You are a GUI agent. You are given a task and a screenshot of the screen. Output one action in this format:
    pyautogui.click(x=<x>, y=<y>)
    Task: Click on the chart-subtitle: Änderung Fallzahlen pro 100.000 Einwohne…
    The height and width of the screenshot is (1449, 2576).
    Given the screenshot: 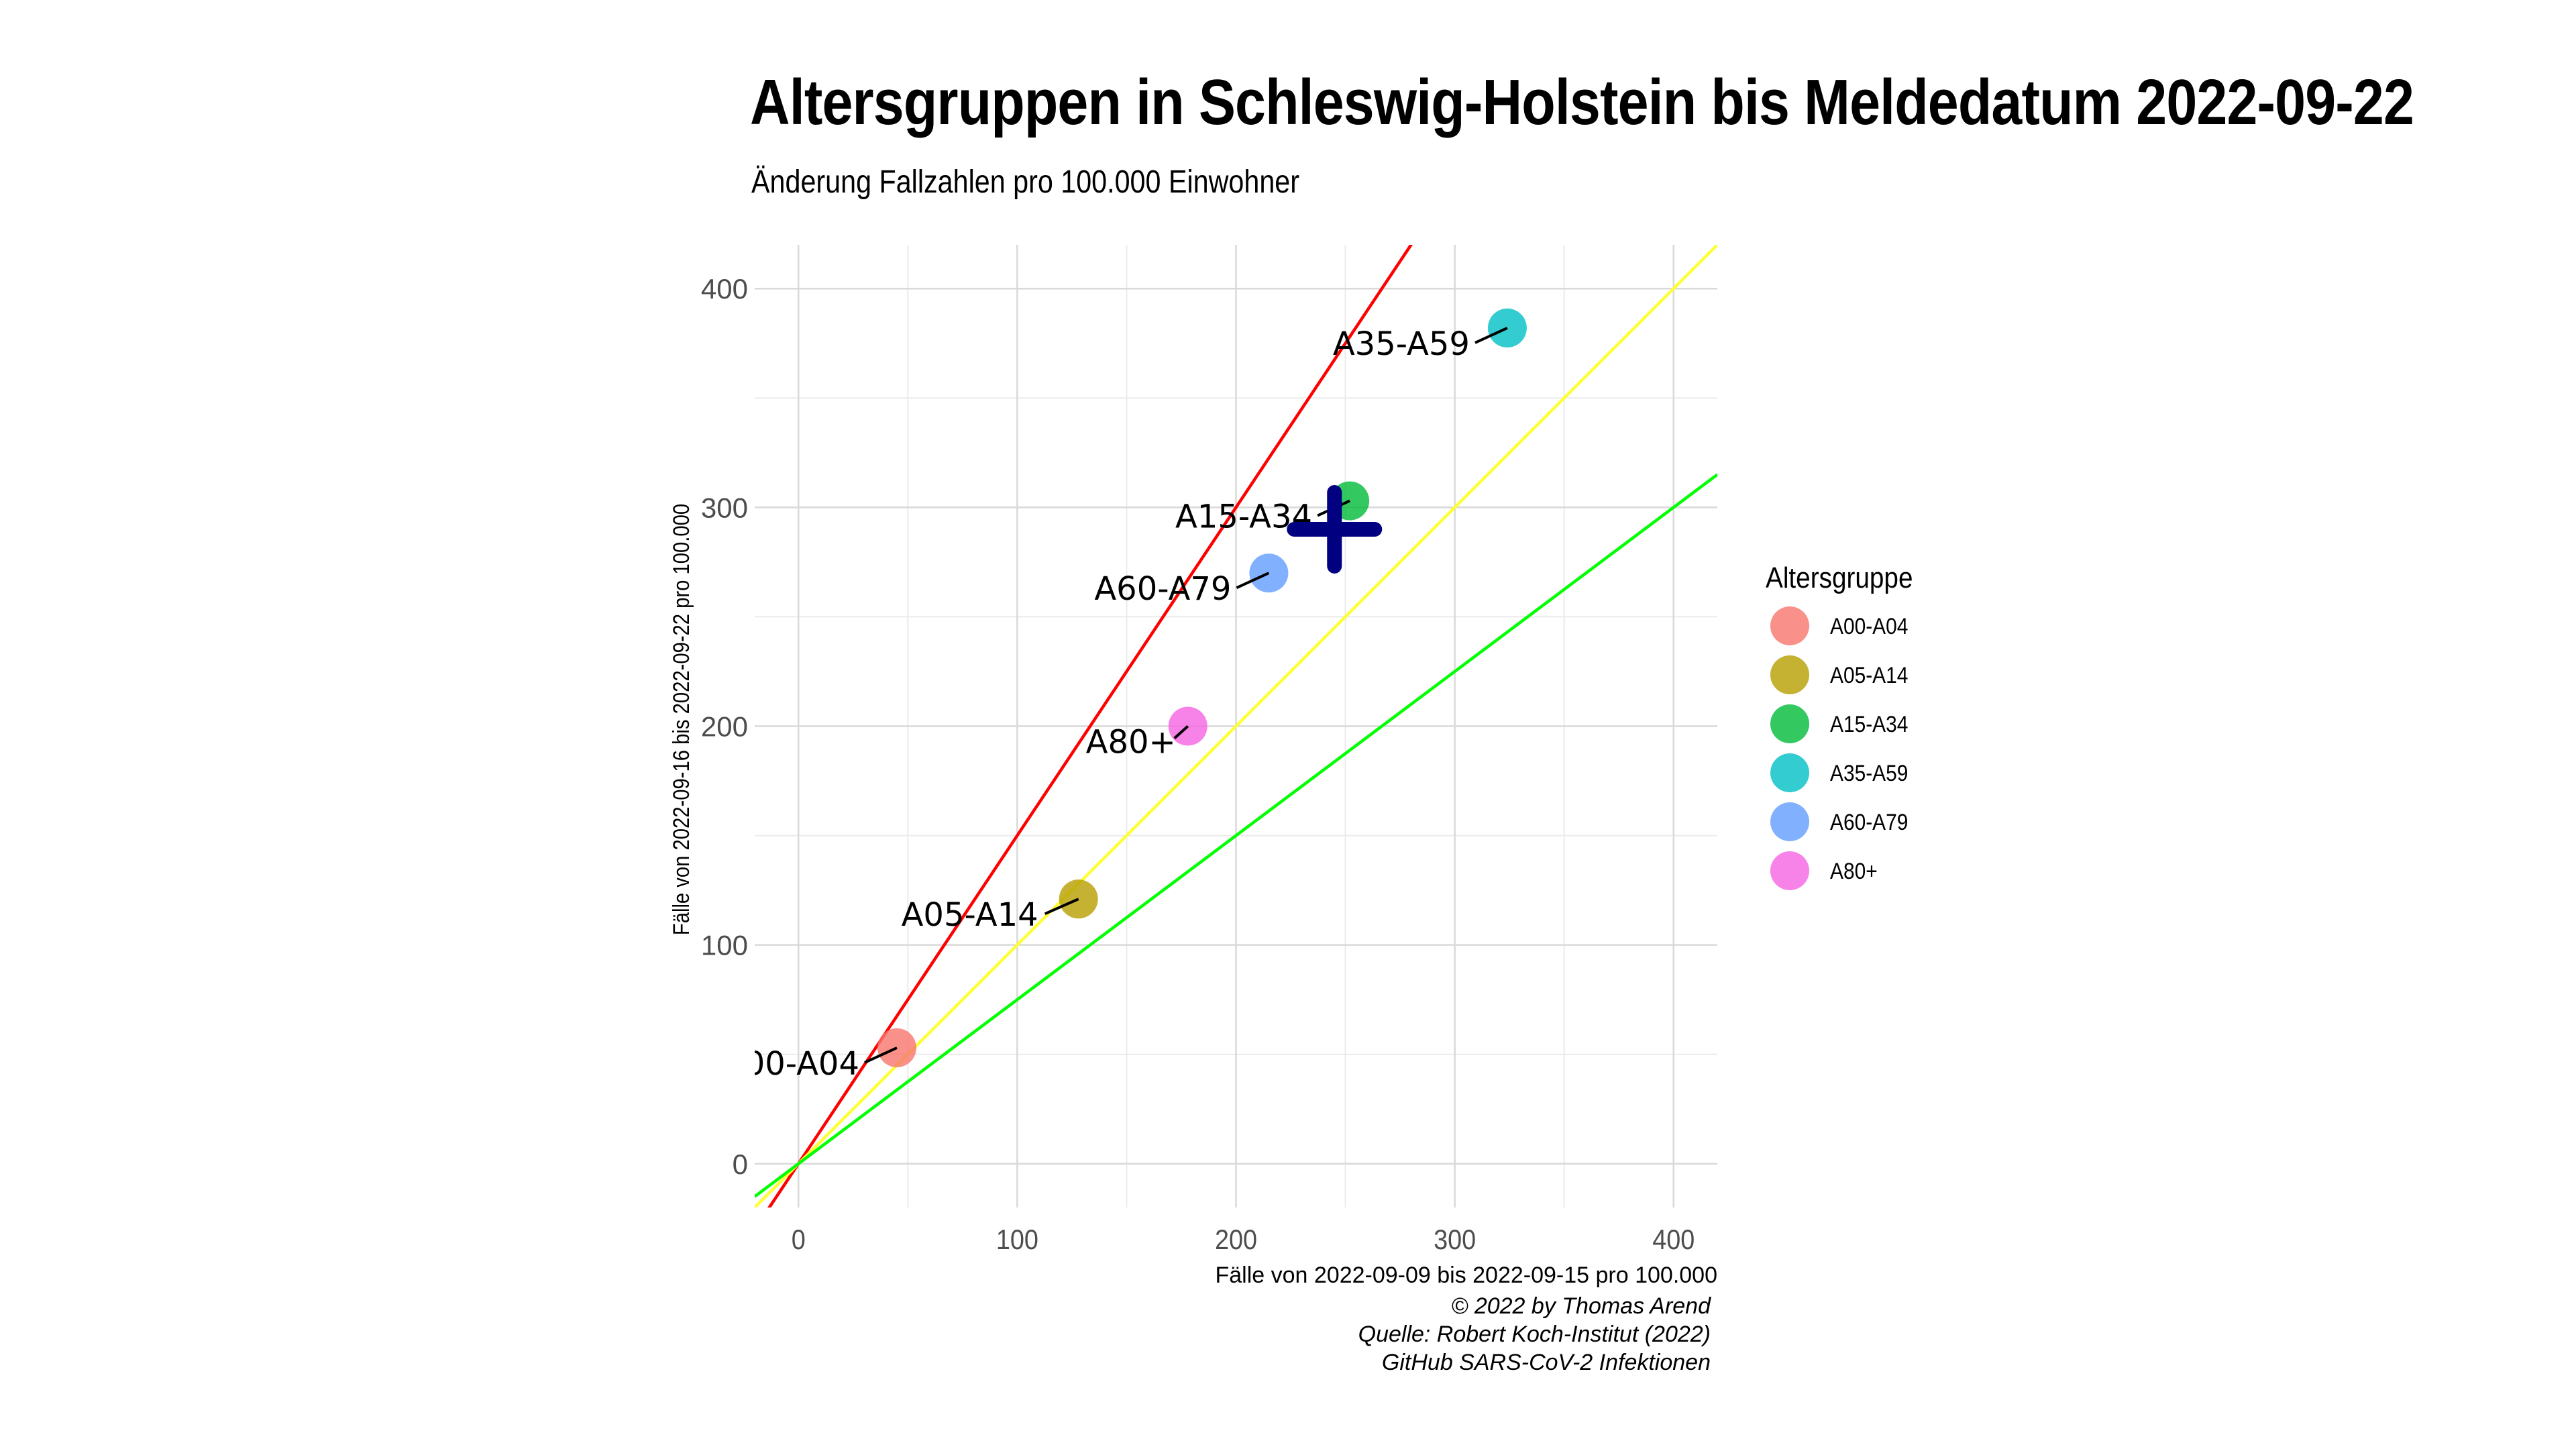 What is the action you would take?
    pyautogui.click(x=1025, y=182)
    